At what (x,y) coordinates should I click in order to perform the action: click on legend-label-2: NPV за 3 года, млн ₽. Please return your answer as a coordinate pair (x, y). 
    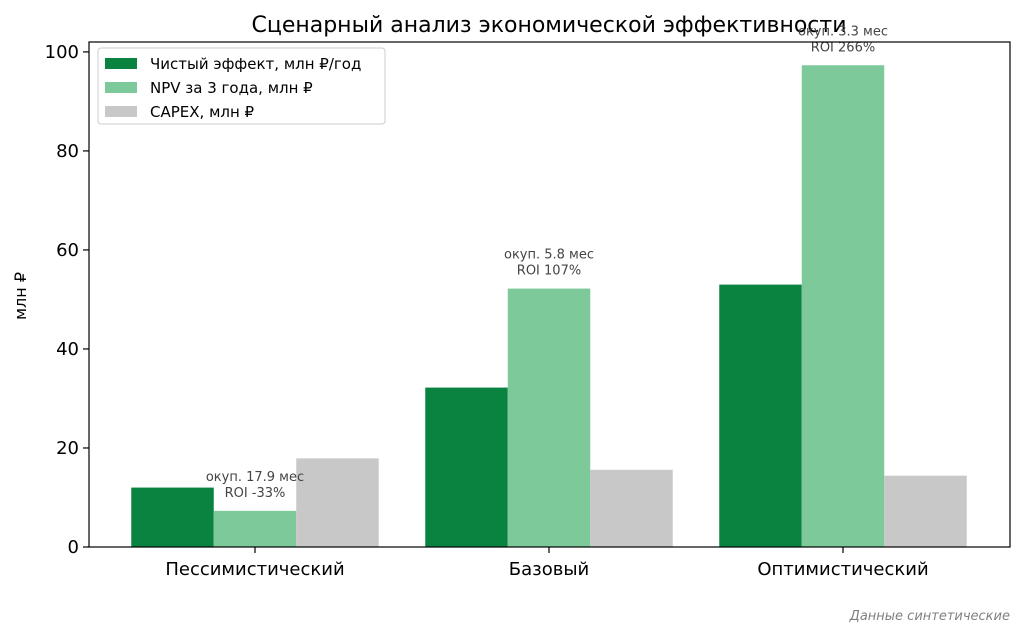
    Looking at the image, I should click on (231, 88).